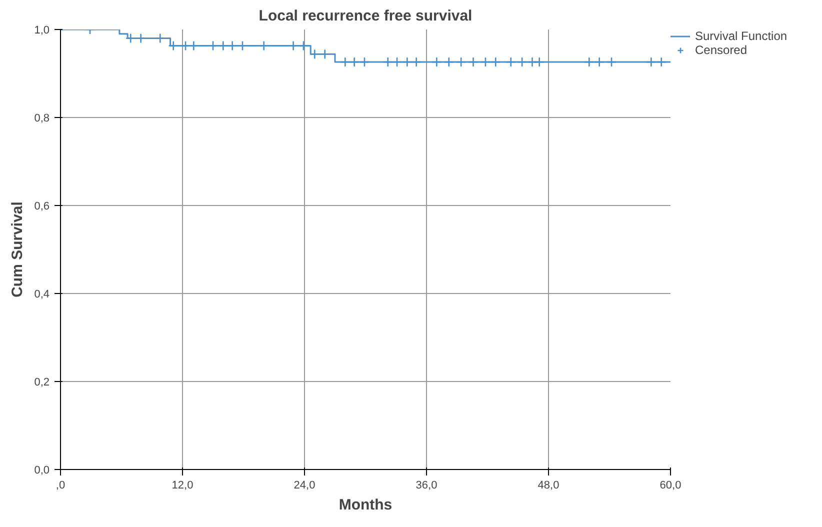  I want to click on x-tick-label: 24,0, so click(305, 486).